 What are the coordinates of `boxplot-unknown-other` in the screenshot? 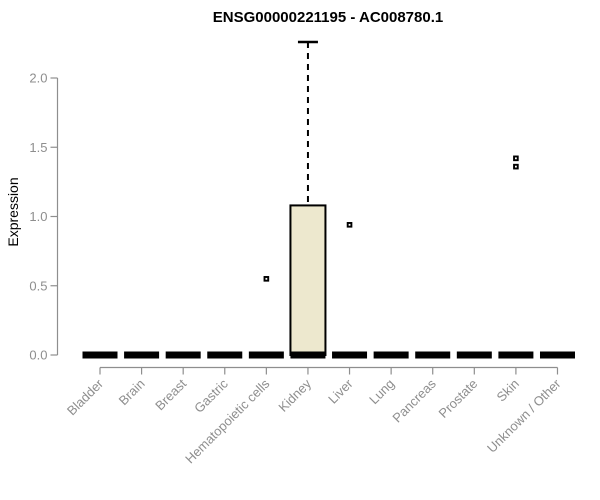 It's located at (557, 355).